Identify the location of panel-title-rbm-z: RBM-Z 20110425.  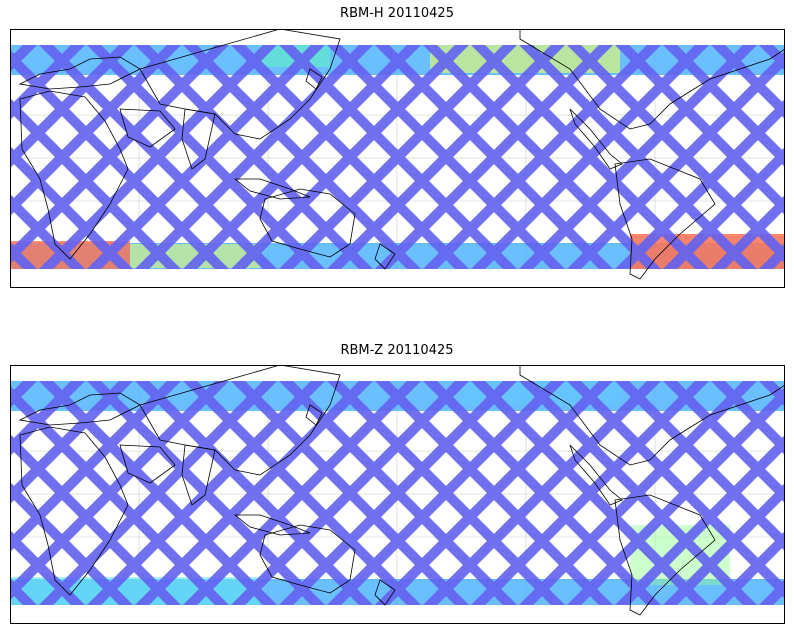
(397, 350).